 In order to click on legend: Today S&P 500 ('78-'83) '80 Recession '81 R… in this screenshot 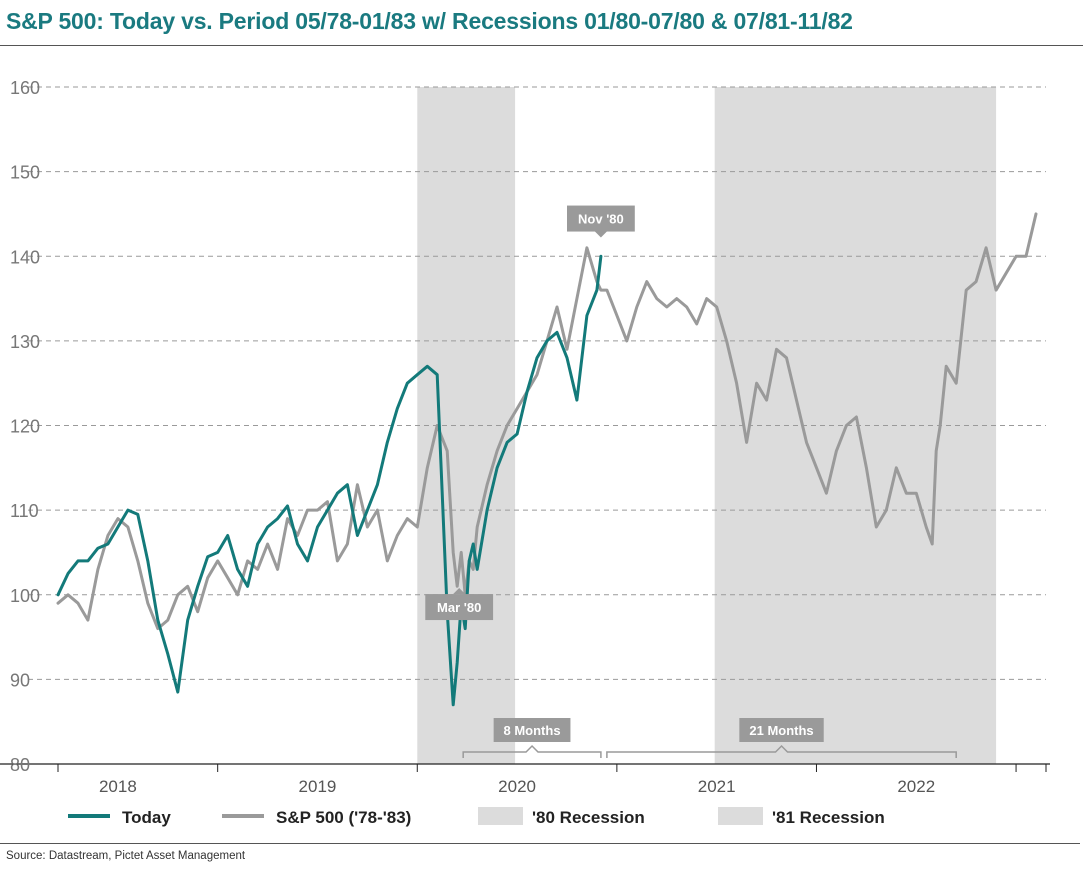, I will do `click(476, 817)`.